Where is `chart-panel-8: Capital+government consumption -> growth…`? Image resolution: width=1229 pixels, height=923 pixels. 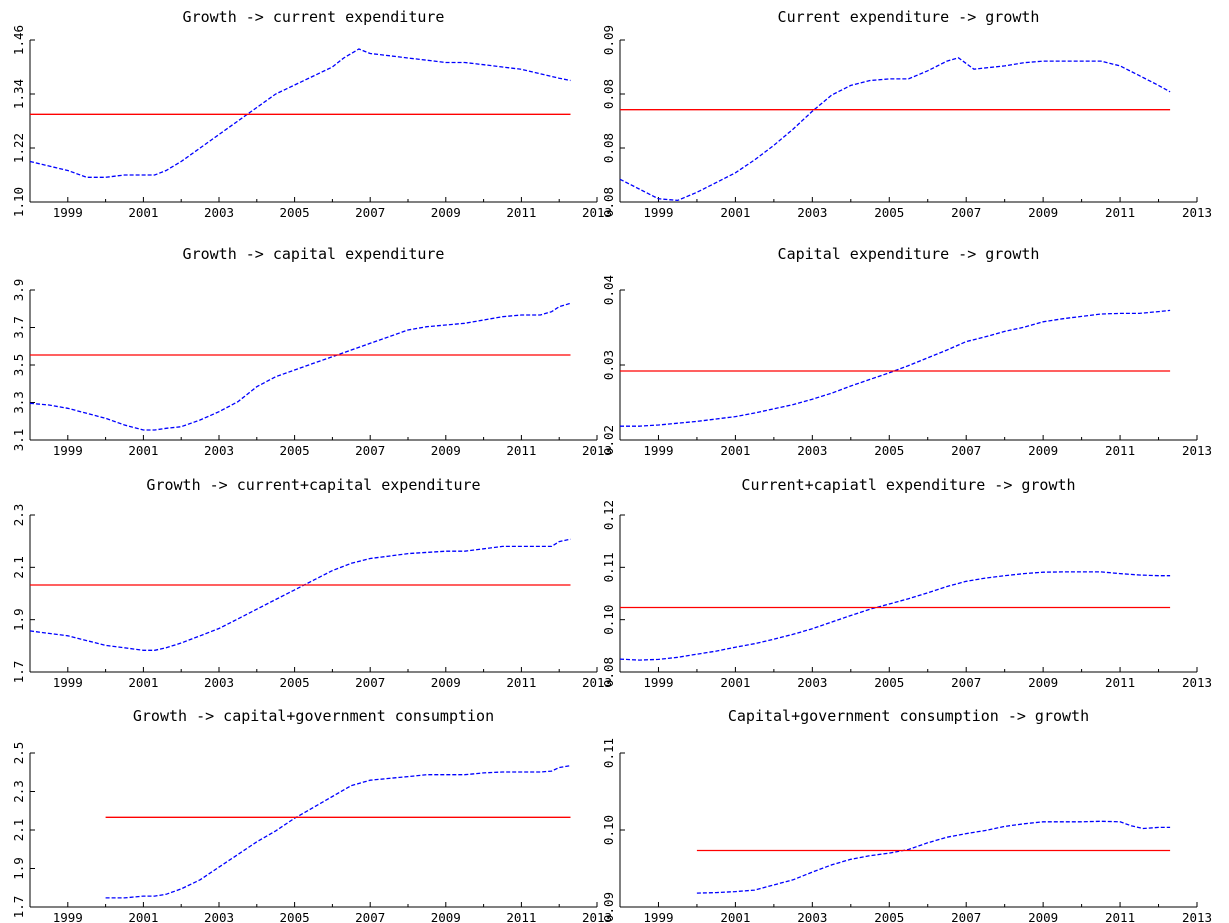
chart-panel-8: Capital+government consumption -> growth… is located at coordinates (906, 815).